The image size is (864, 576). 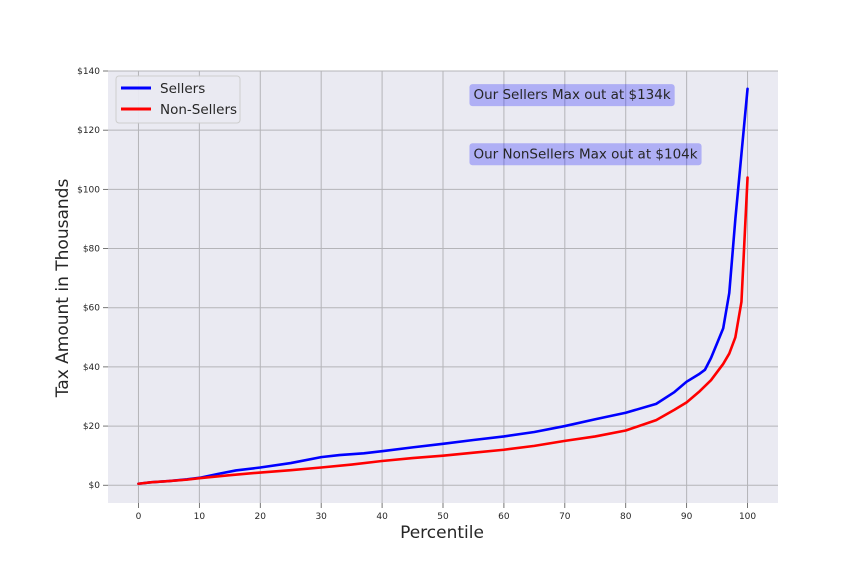 What do you see at coordinates (91, 427) in the screenshot?
I see `y-tick-label: $20` at bounding box center [91, 427].